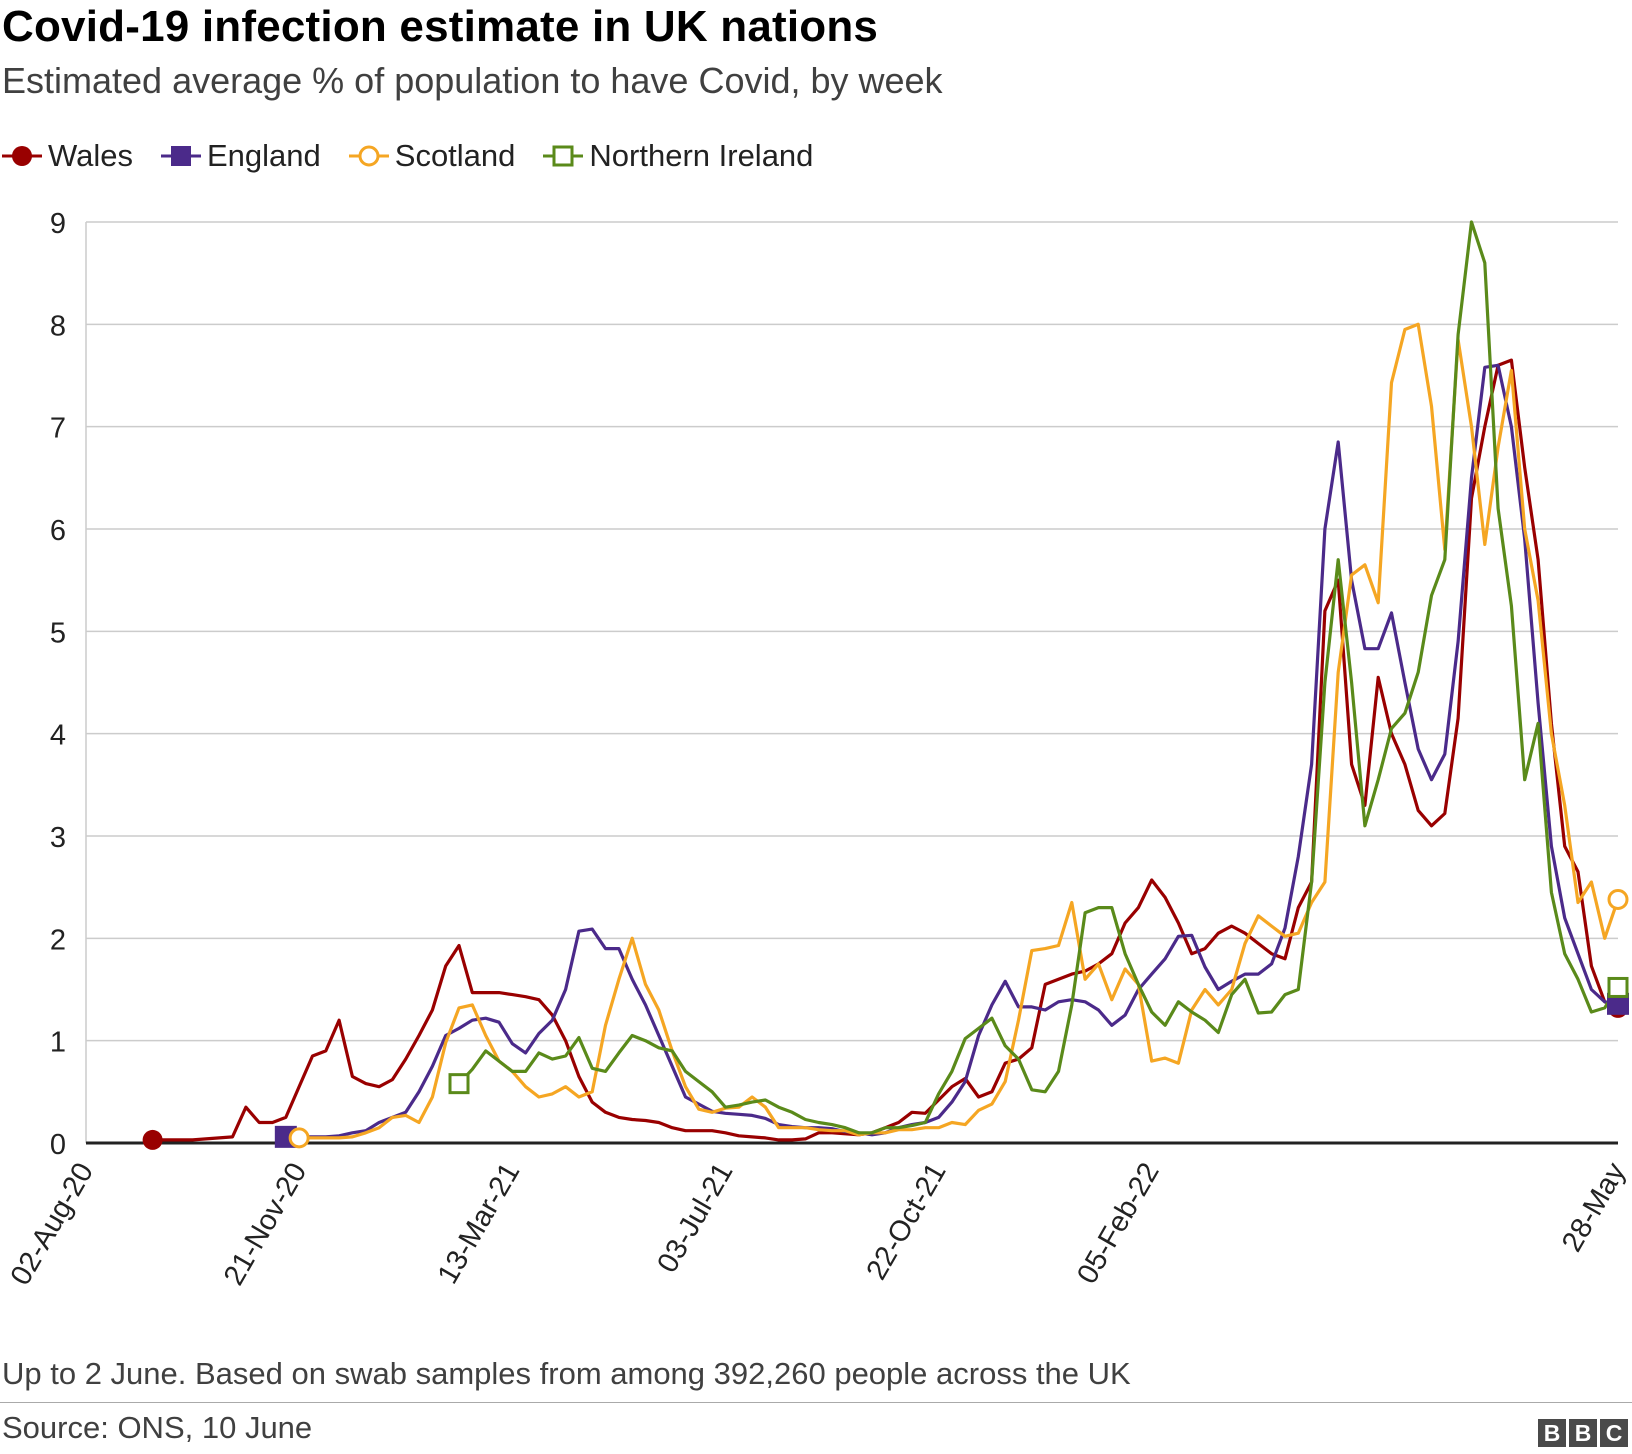  I want to click on x-tick-label: 22-Oct-21, so click(906, 1222).